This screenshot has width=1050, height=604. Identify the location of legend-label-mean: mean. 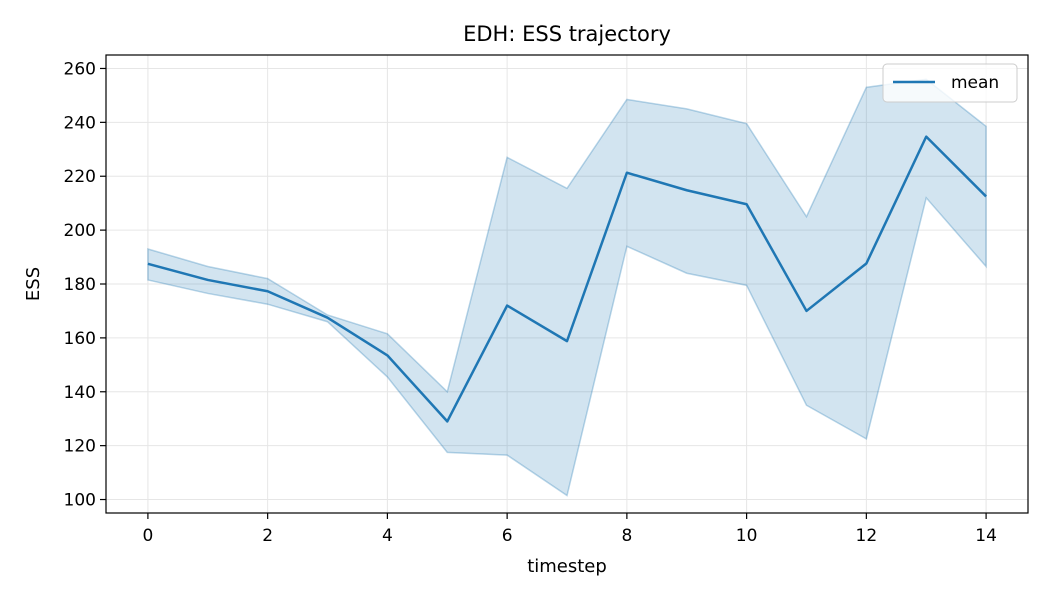
(975, 83).